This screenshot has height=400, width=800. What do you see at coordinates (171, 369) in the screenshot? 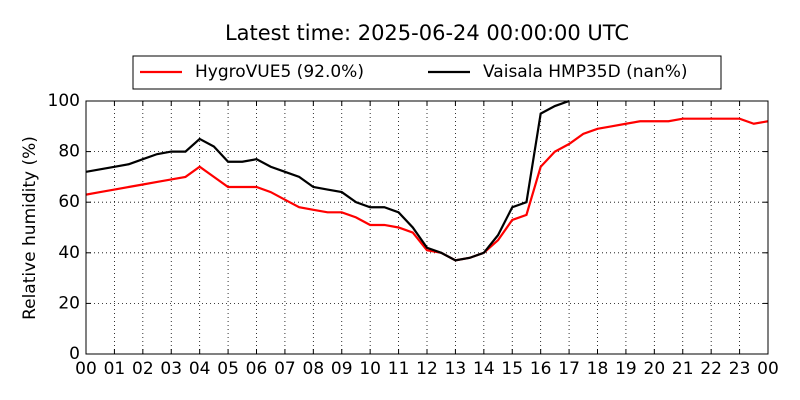
I see `x-tick-label: 03` at bounding box center [171, 369].